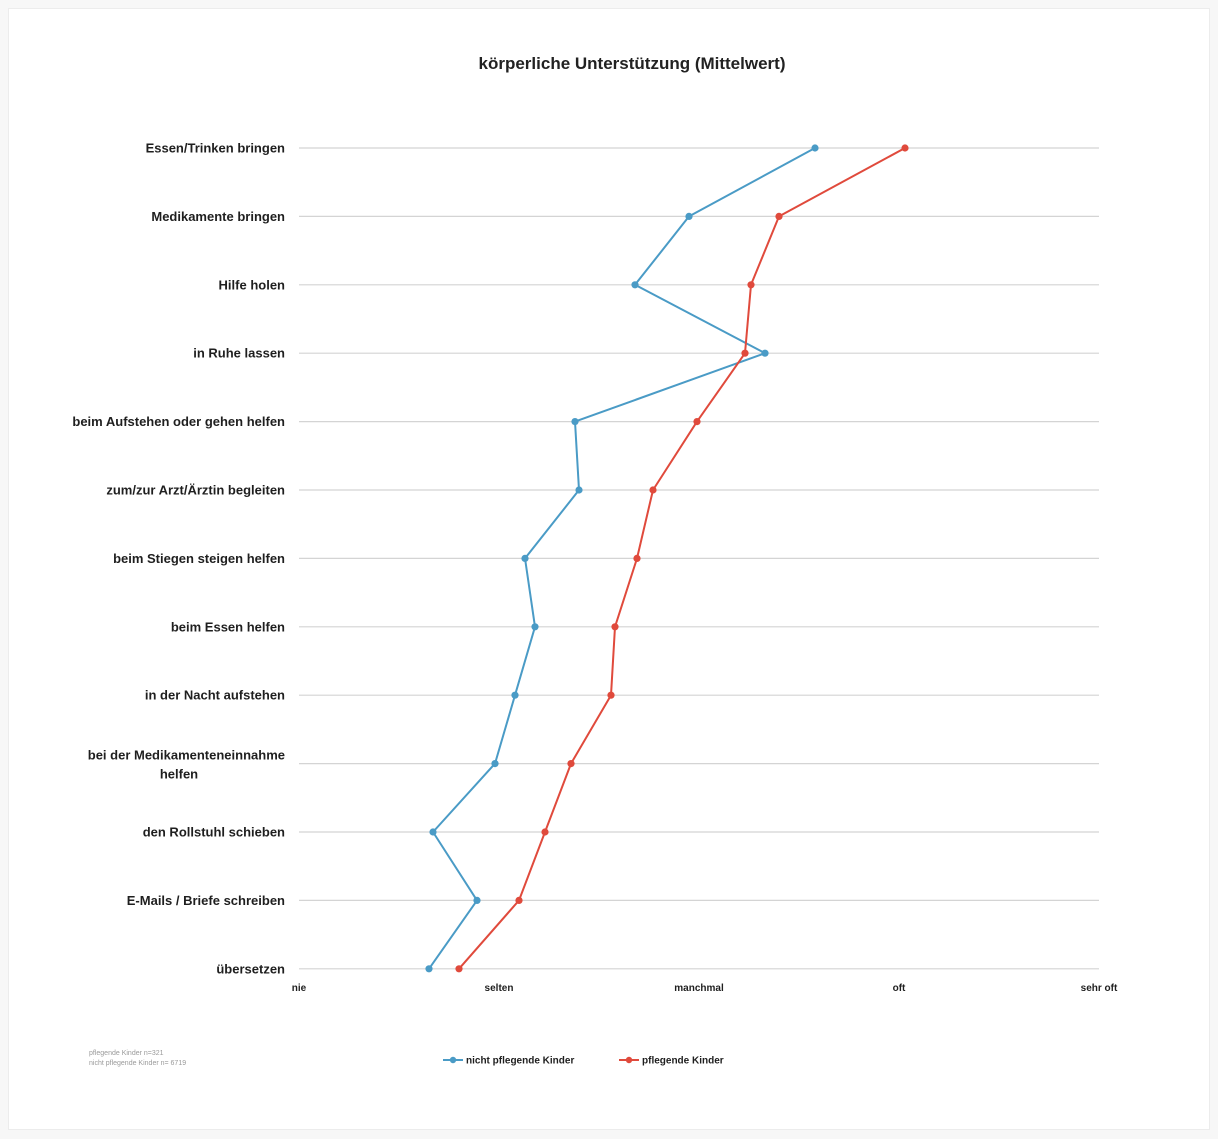 The height and width of the screenshot is (1139, 1218). I want to click on category-label: beim Aufstehen oder gehen helfen, so click(178, 421).